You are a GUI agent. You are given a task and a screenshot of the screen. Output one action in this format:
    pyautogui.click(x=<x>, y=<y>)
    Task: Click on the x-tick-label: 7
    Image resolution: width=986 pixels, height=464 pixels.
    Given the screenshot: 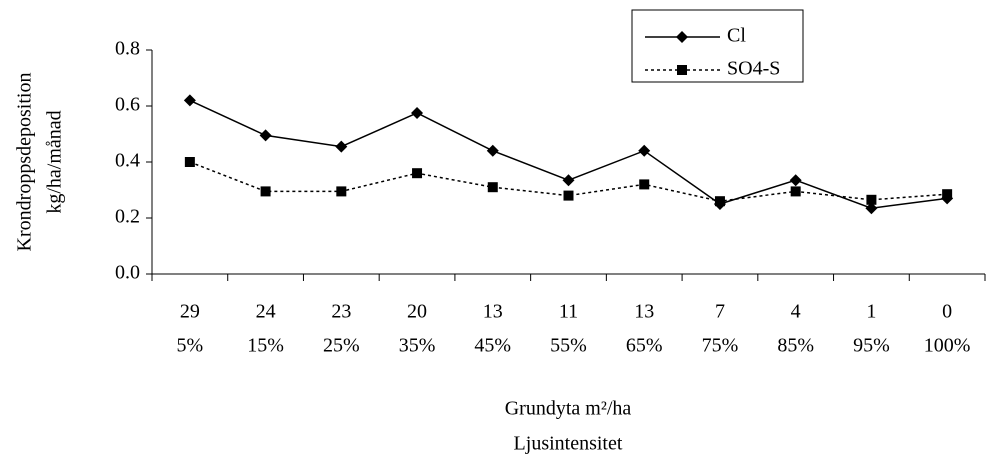 What is the action you would take?
    pyautogui.click(x=720, y=312)
    